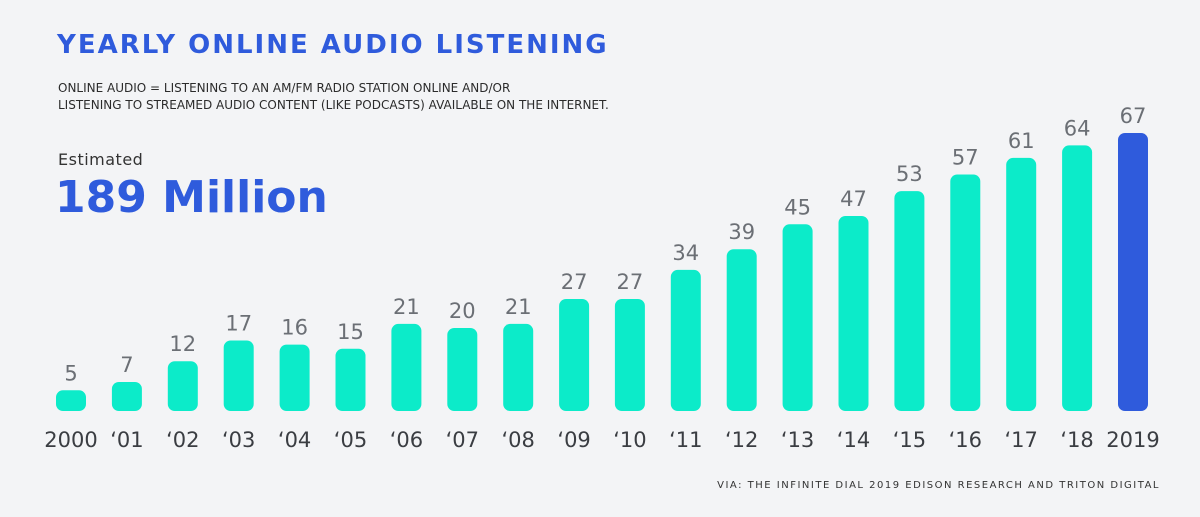 This screenshot has height=517, width=1200. Describe the element at coordinates (350, 440) in the screenshot. I see `category-label-5: ‘05` at that location.